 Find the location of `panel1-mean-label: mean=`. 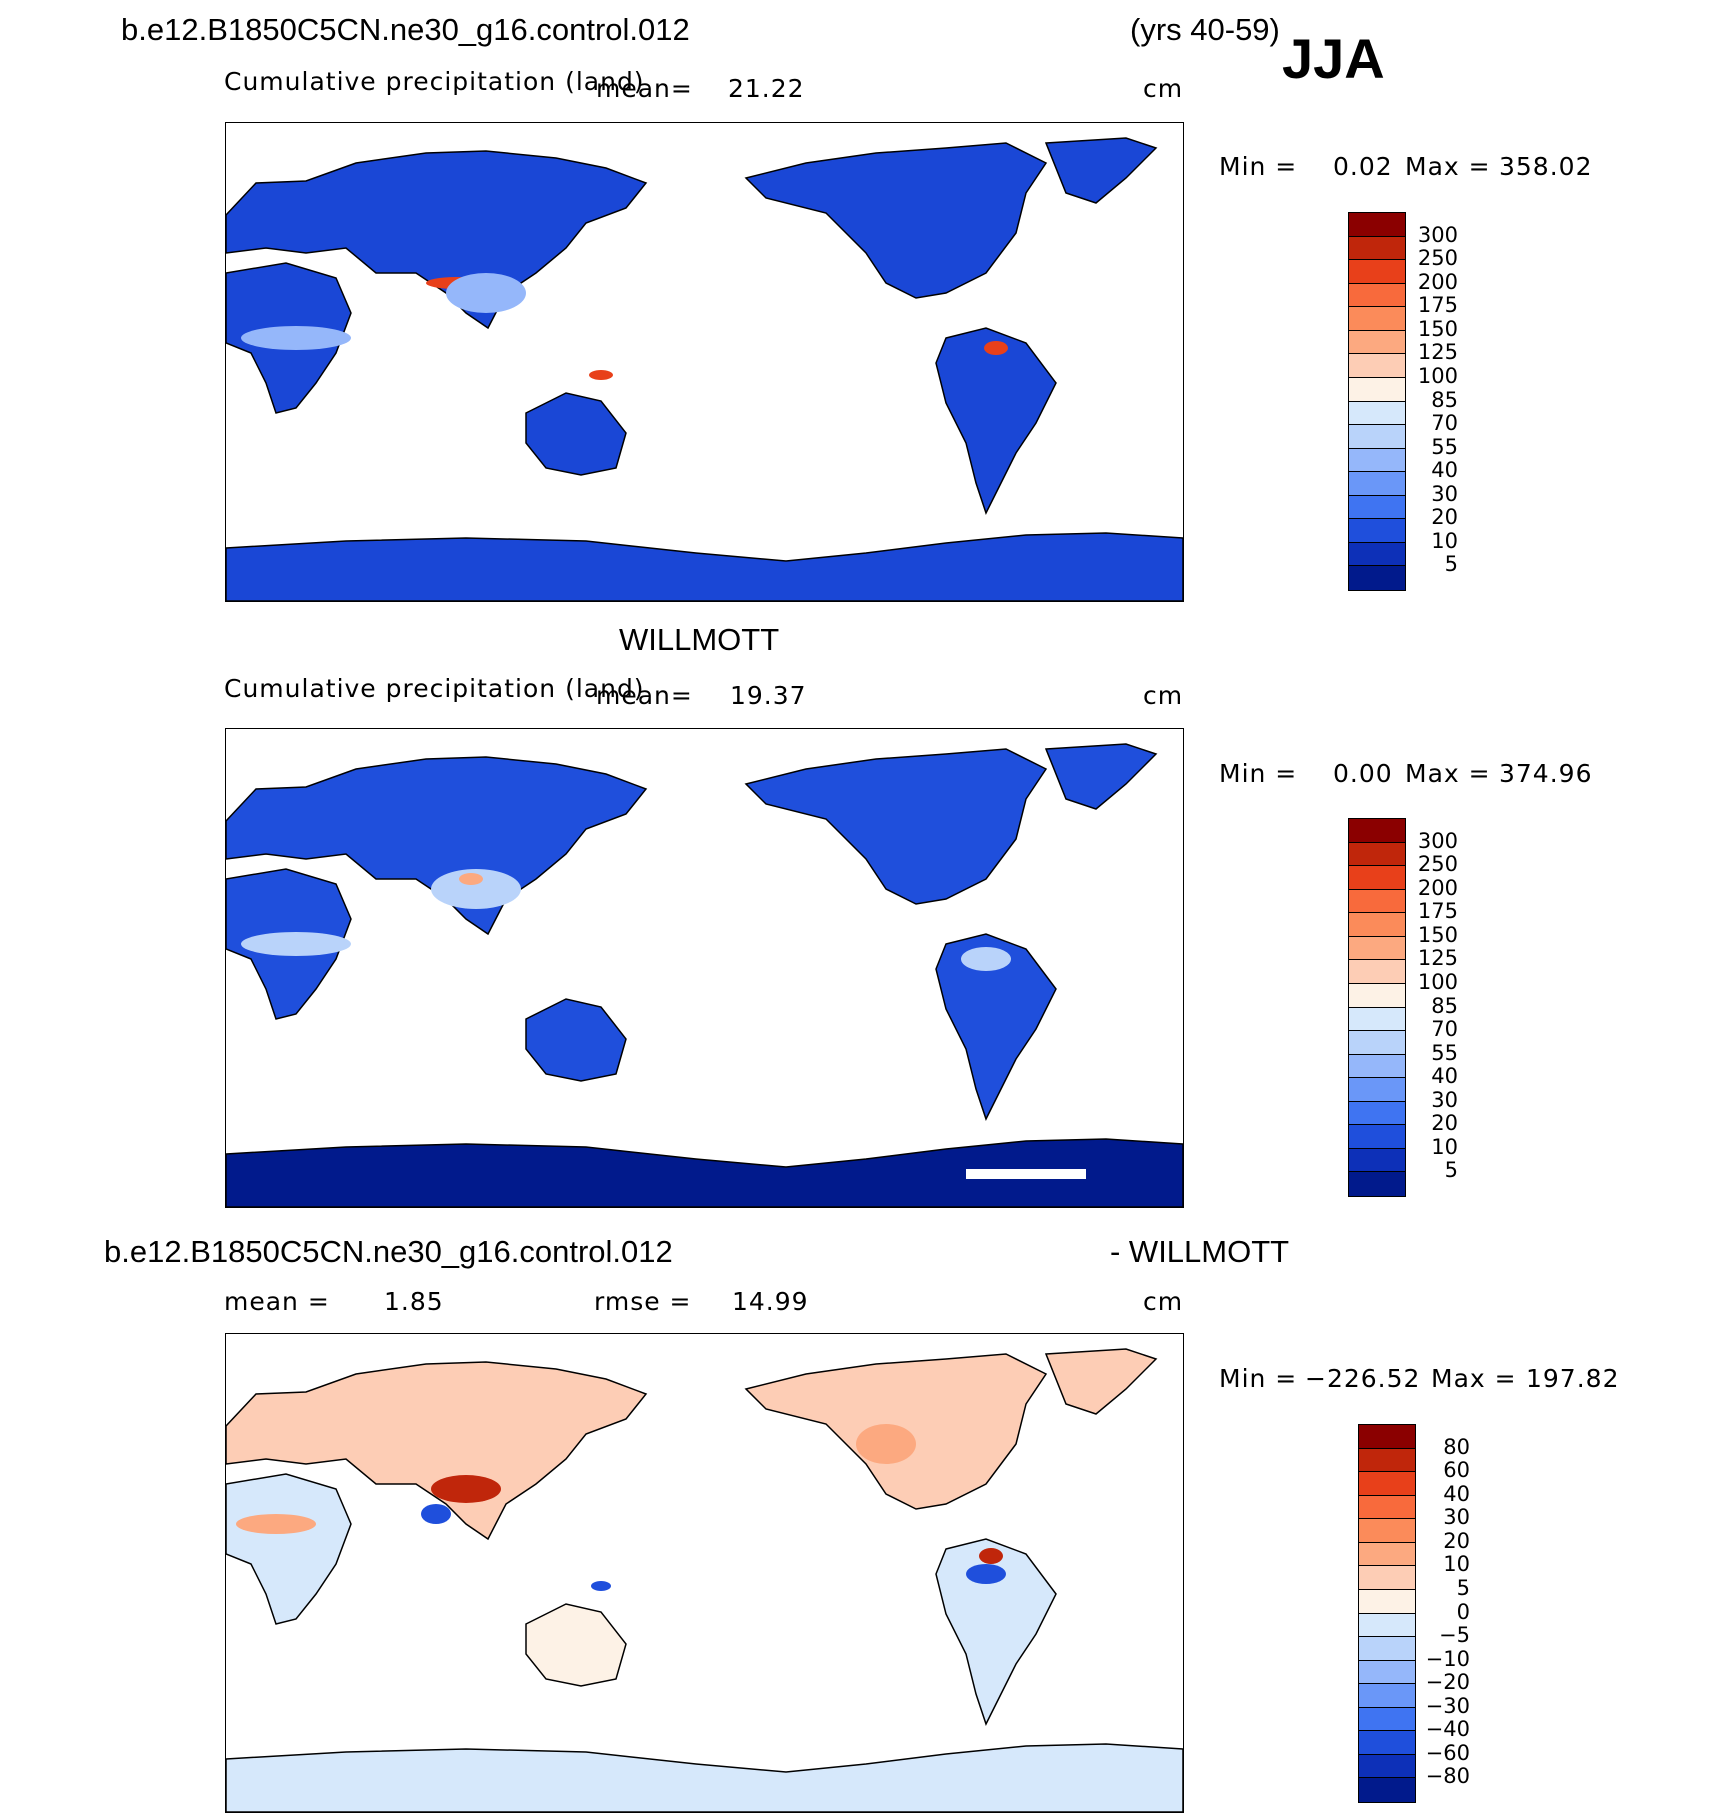

panel1-mean-label: mean= is located at coordinates (644, 88).